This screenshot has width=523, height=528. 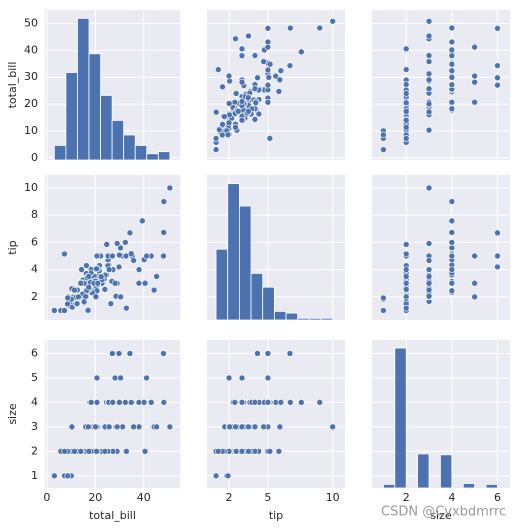 I want to click on y-axis-label: tip, so click(x=12, y=247).